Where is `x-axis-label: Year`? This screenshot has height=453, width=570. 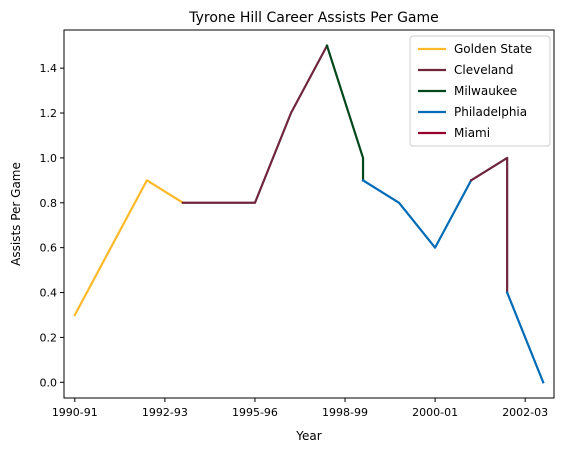
x-axis-label: Year is located at coordinates (308, 436).